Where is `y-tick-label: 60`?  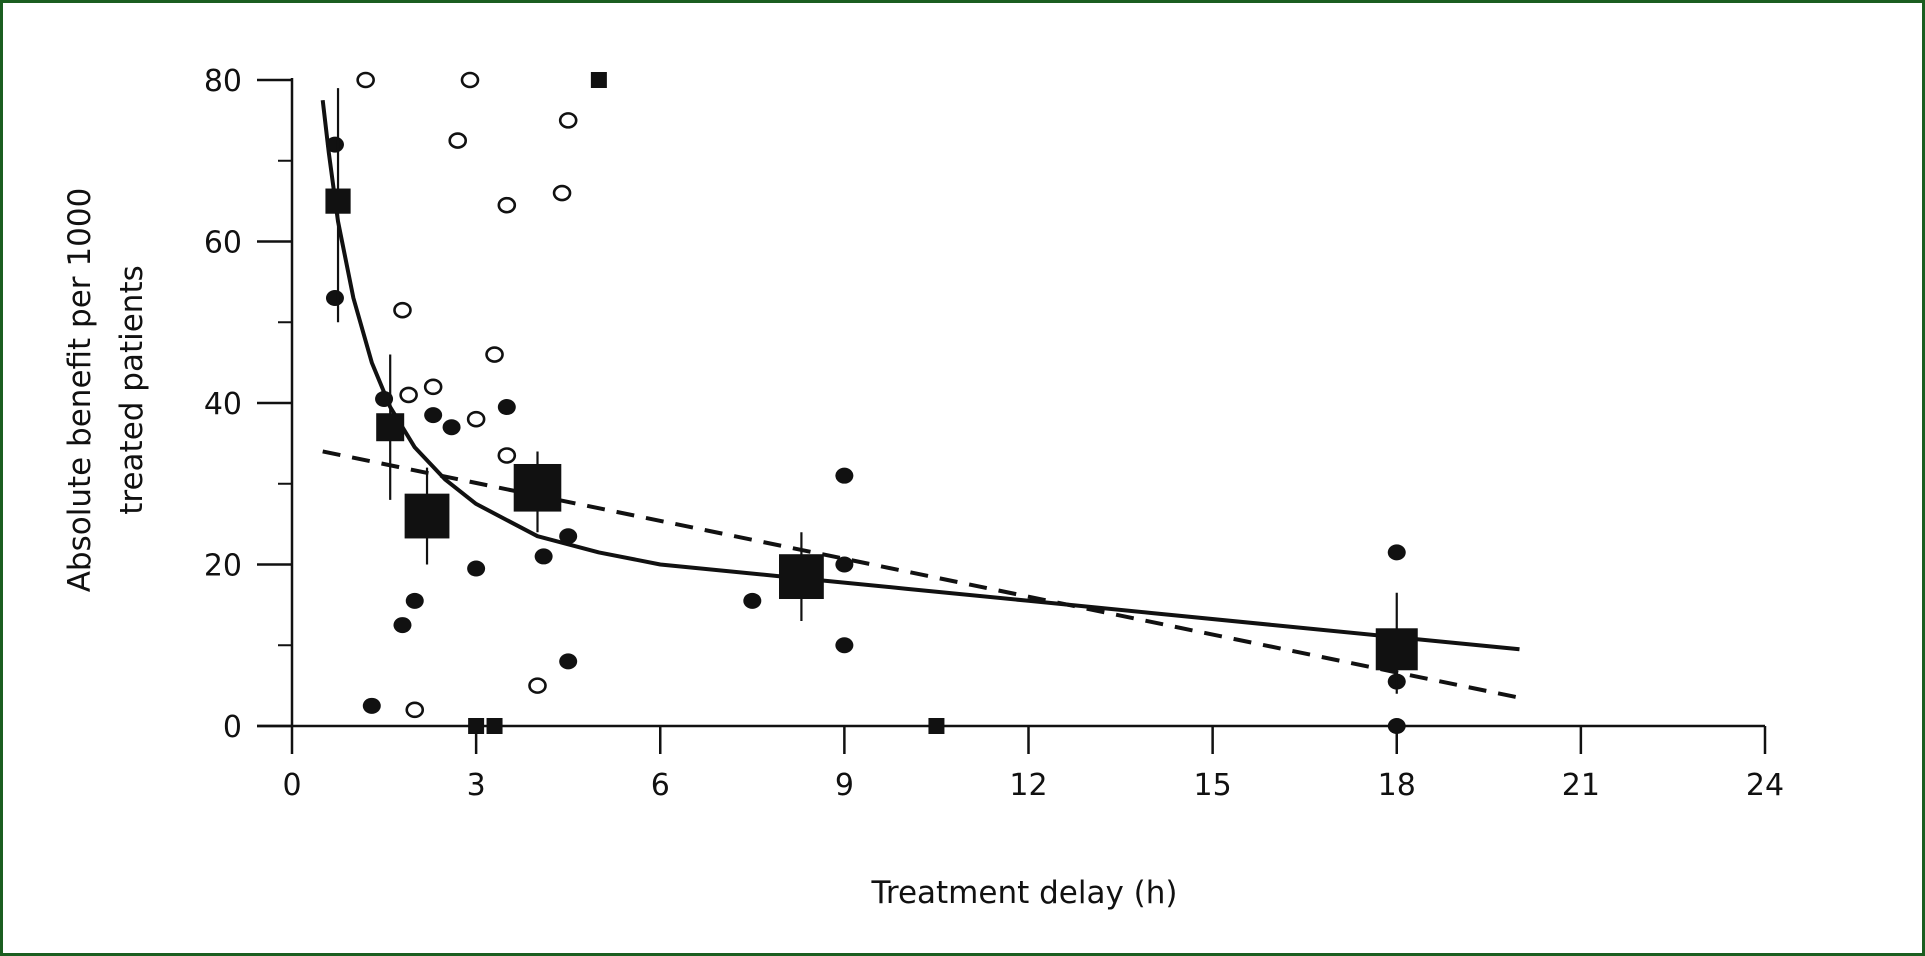
y-tick-label: 60 is located at coordinates (223, 243).